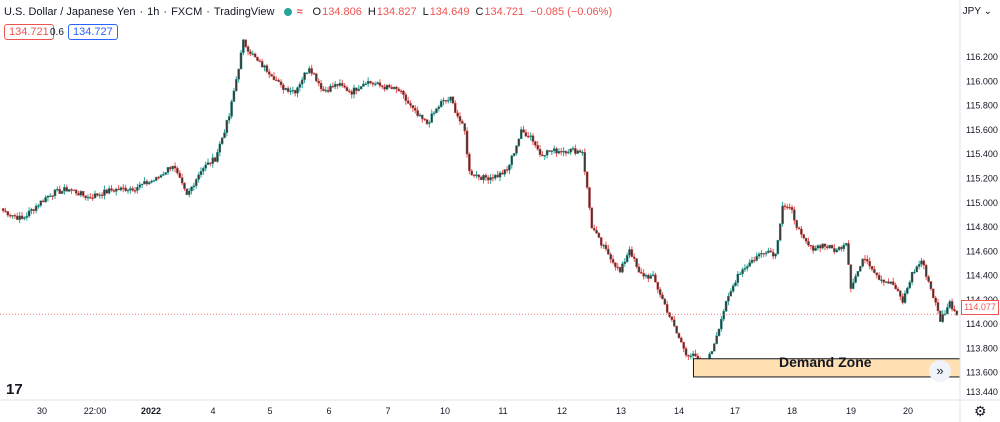 Image resolution: width=1000 pixels, height=422 pixels. I want to click on y-tick-label: 114.600, so click(982, 251).